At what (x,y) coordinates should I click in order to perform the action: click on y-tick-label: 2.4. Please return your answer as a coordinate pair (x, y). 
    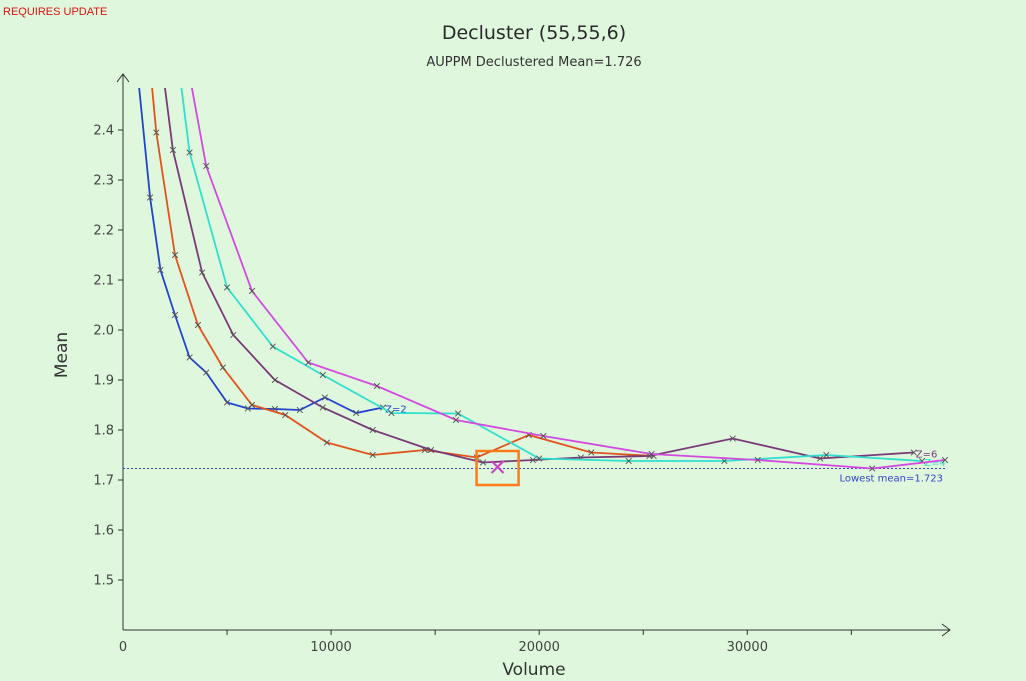
    Looking at the image, I should click on (103, 131).